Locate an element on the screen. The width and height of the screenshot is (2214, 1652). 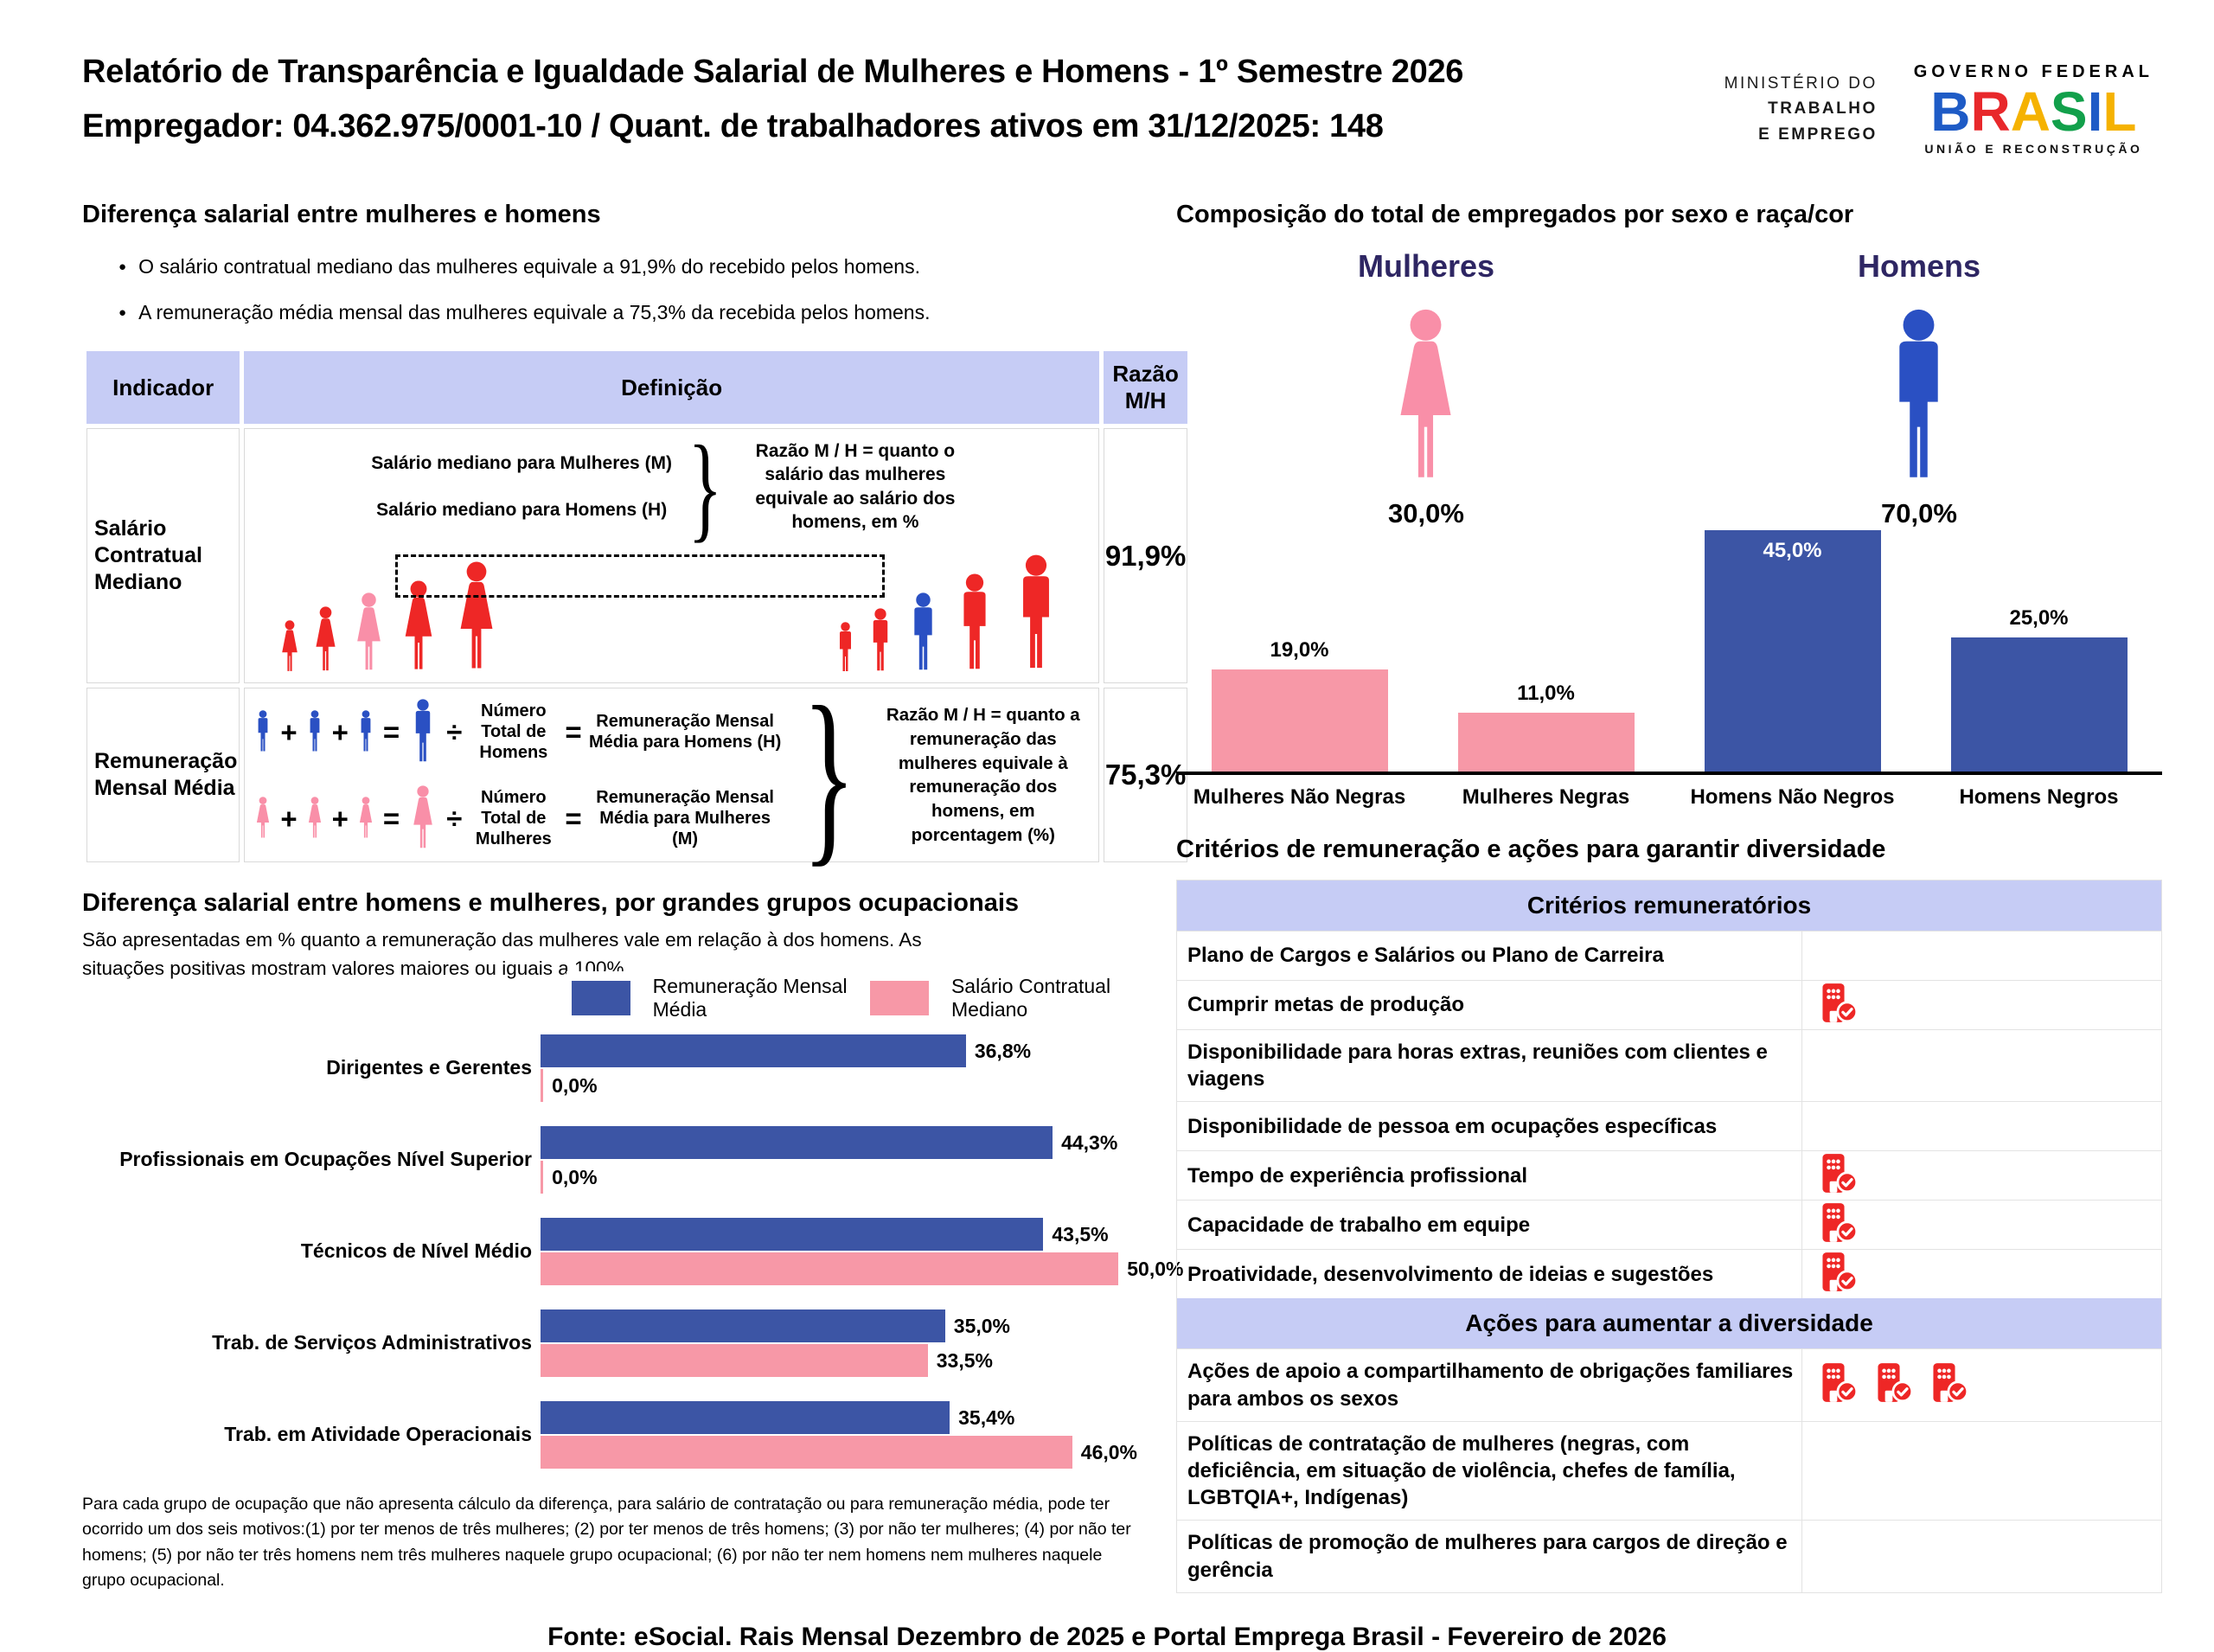
criteria-section-header: Critérios remuneratórios is located at coordinates (1669, 905).